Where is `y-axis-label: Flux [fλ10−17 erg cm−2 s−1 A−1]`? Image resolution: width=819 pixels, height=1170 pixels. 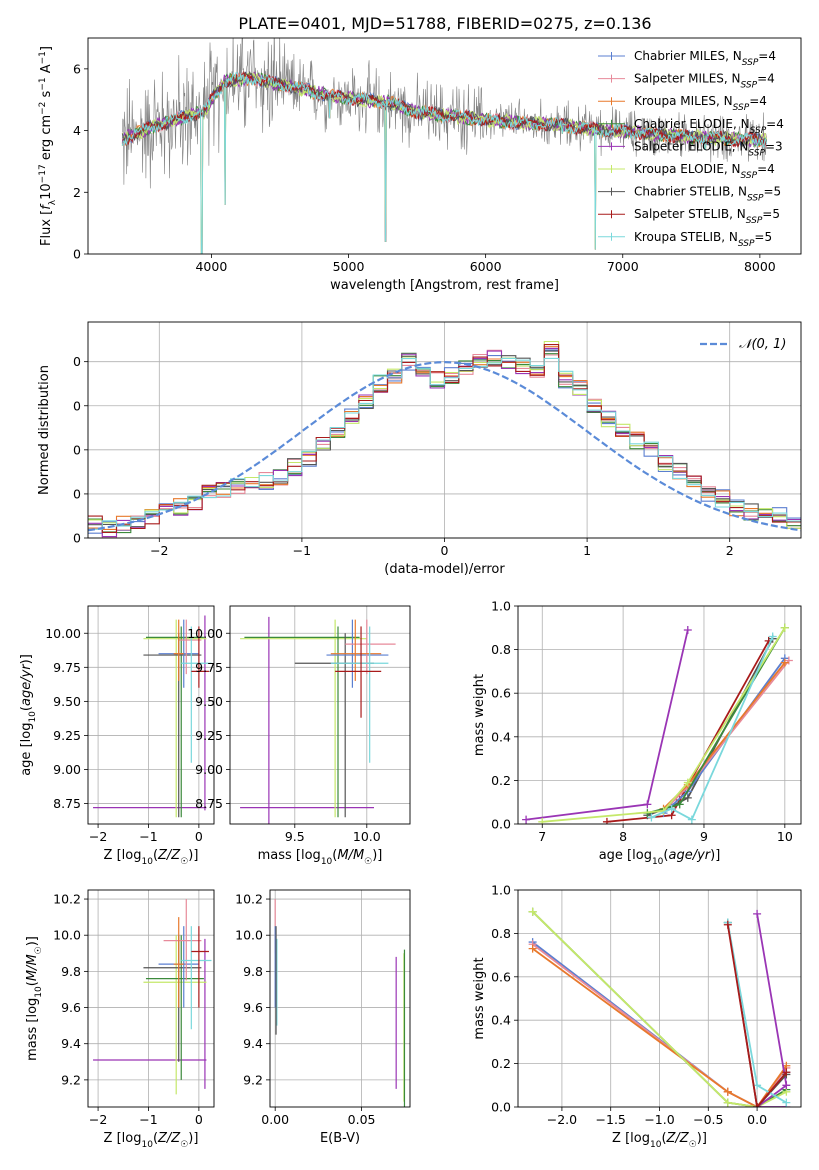
y-axis-label: Flux [fλ10−17 erg cm−2 s−1 A−1] is located at coordinates (48, 146).